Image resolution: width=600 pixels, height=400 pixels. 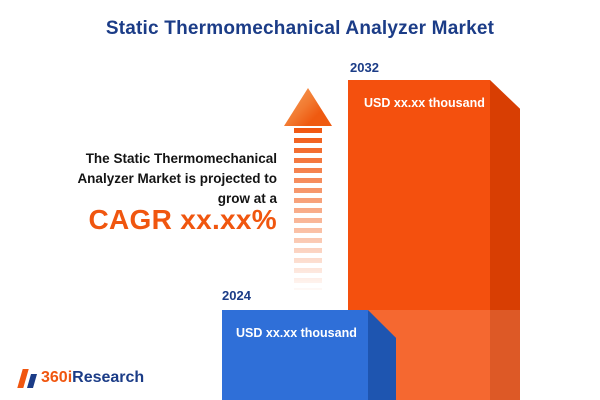 I want to click on brand-logo-text: 360iResearch, so click(x=92, y=378).